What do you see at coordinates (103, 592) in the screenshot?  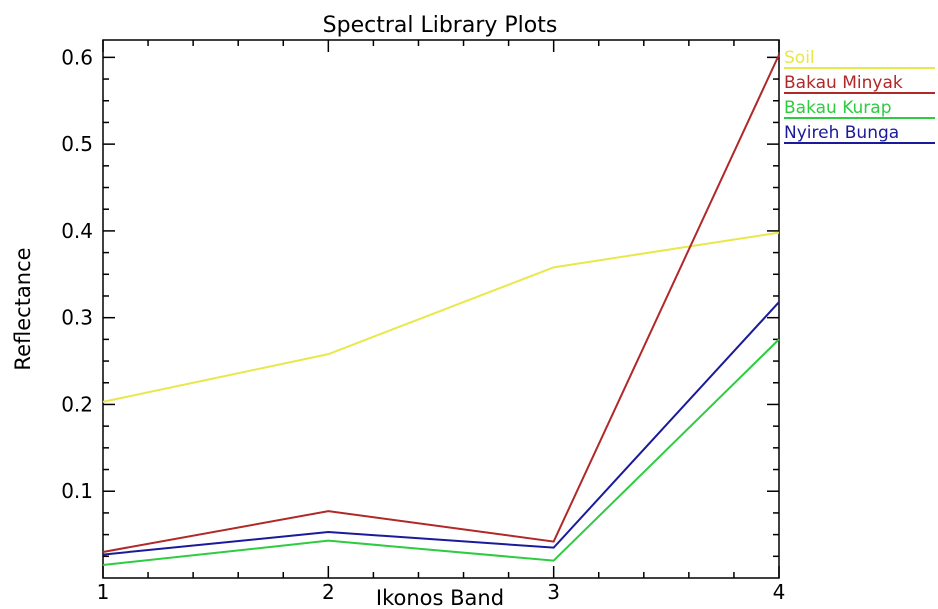 I see `x-tick-label: 1` at bounding box center [103, 592].